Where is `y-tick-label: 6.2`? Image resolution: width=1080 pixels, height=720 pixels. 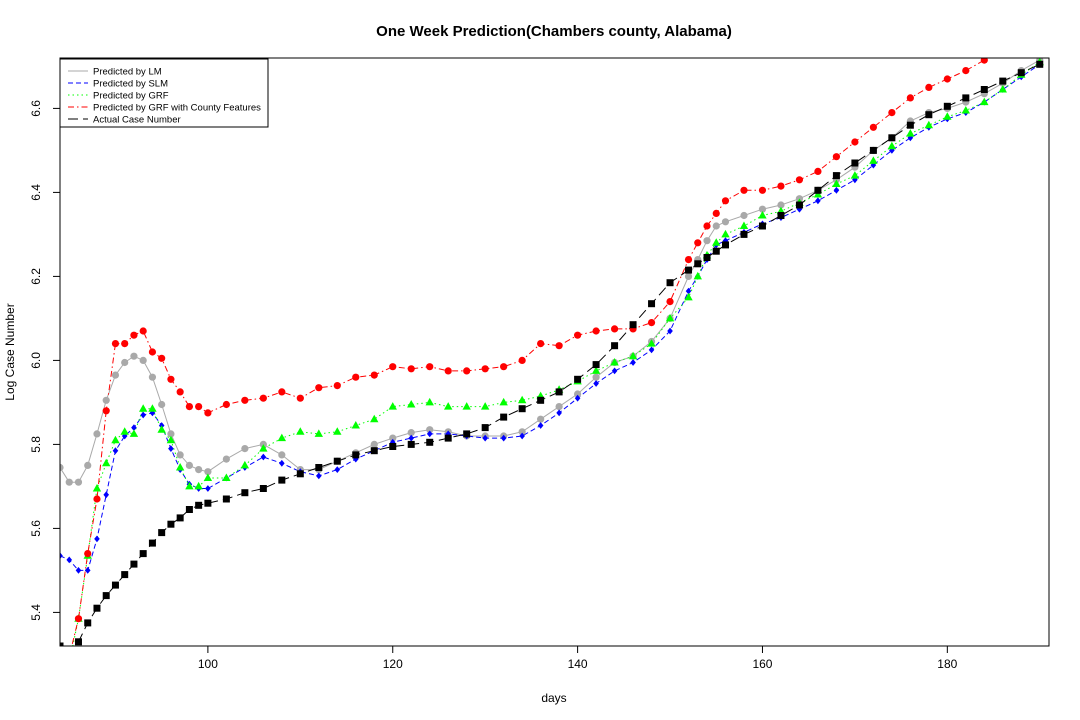 y-tick-label: 6.2 is located at coordinates (36, 276).